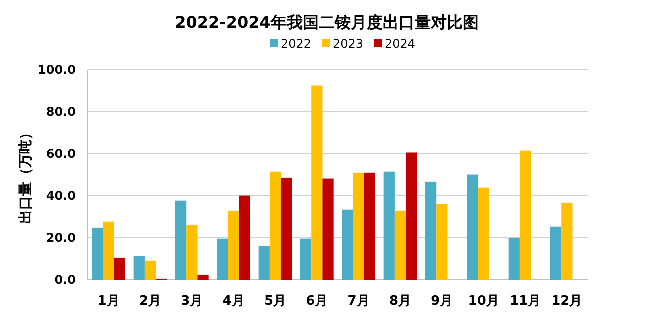  I want to click on legend-label: 2022, so click(296, 44).